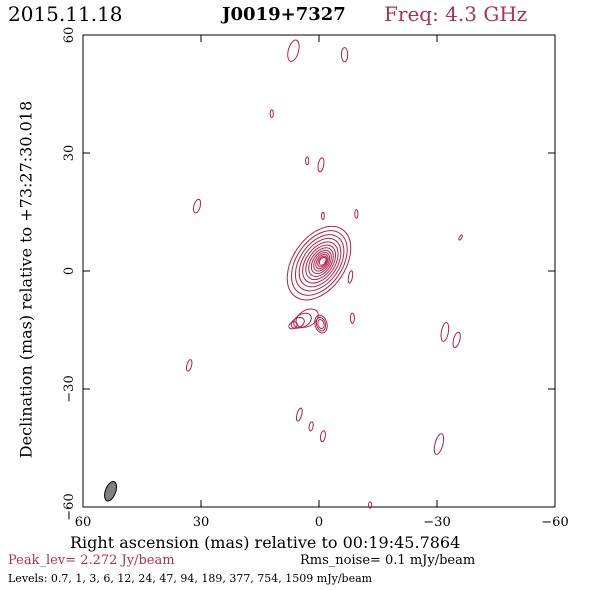  Describe the element at coordinates (110, 491) in the screenshot. I see `beam-ellipse` at that location.